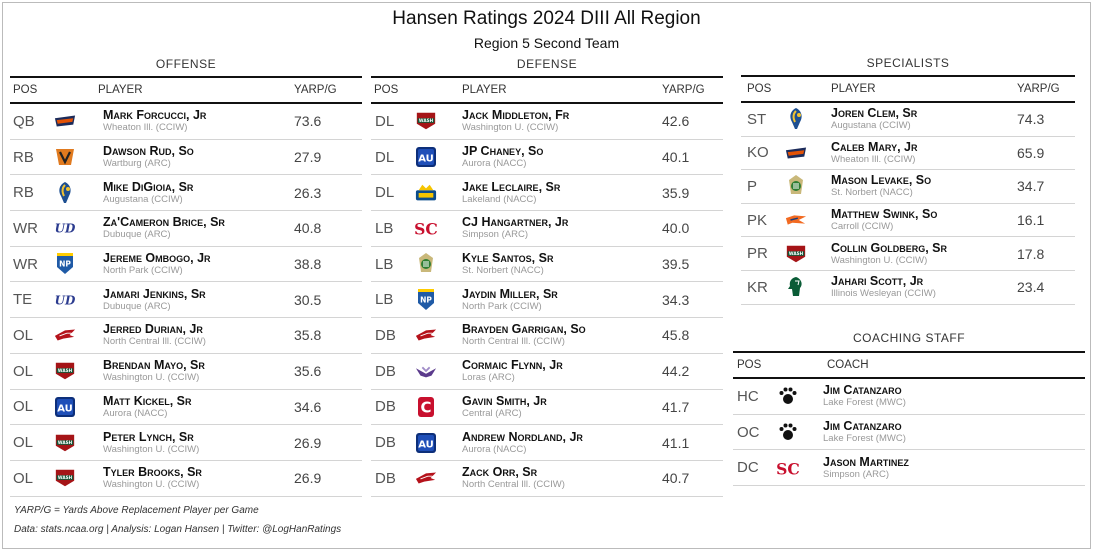 The image size is (1093, 551). What do you see at coordinates (881, 180) in the screenshot?
I see `player-name: Mason Levake, So` at bounding box center [881, 180].